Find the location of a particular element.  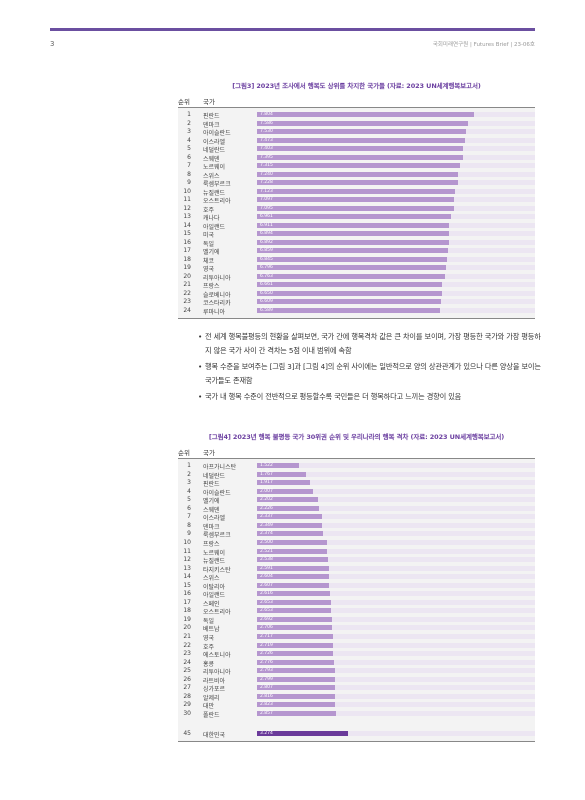

bar-track: 2.591 is located at coordinates (396, 568).